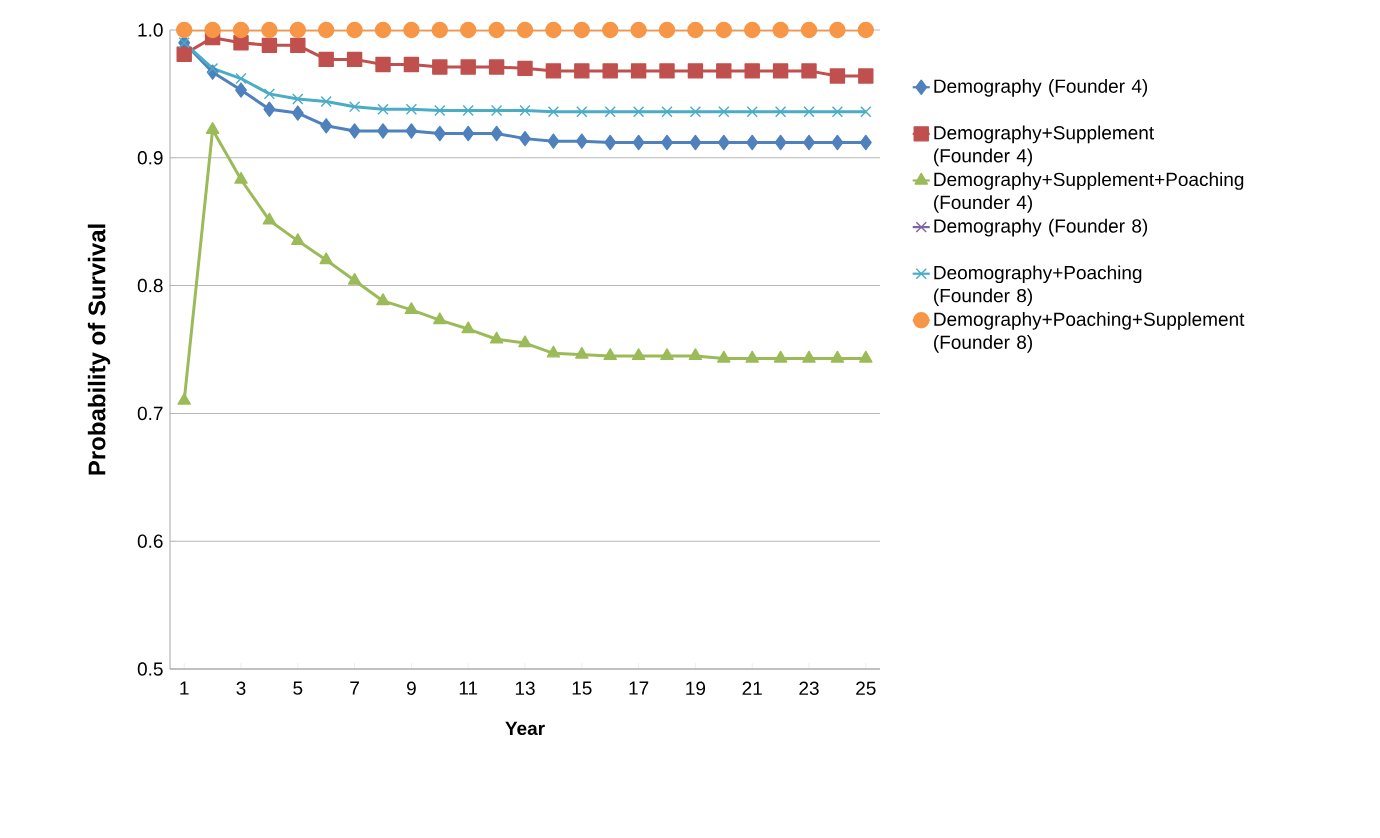 The height and width of the screenshot is (838, 1380). I want to click on x-axis-title: Year, so click(525, 728).